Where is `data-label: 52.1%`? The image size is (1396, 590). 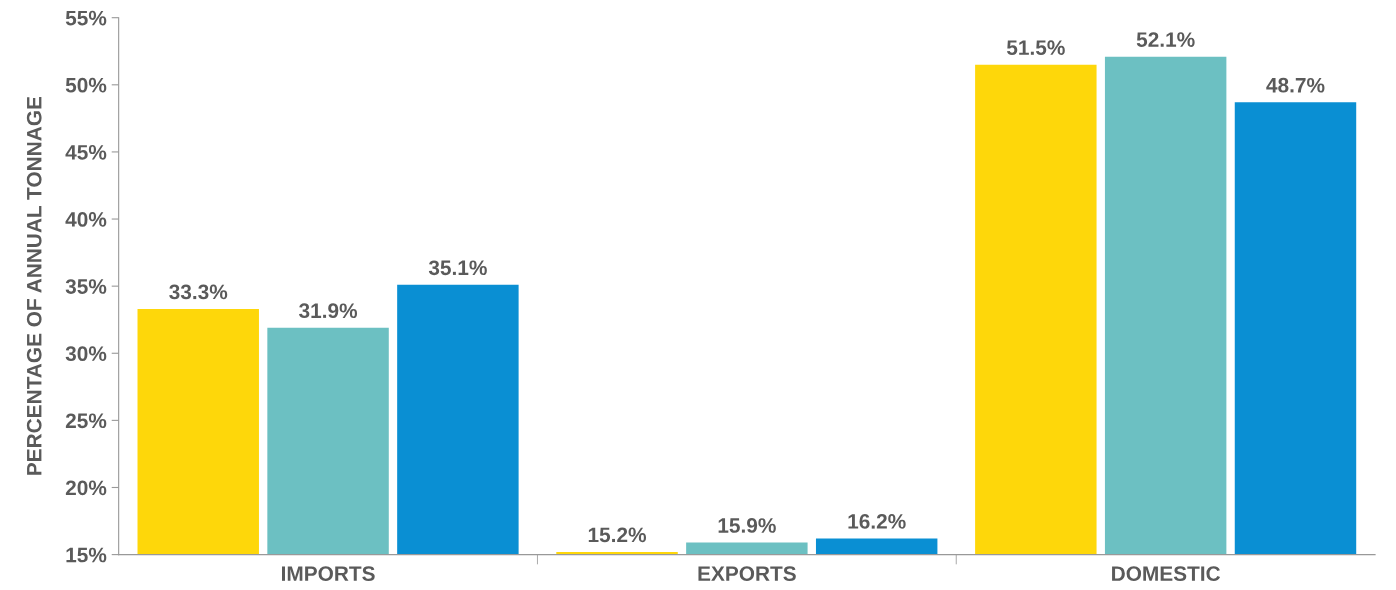 data-label: 52.1% is located at coordinates (1165, 39).